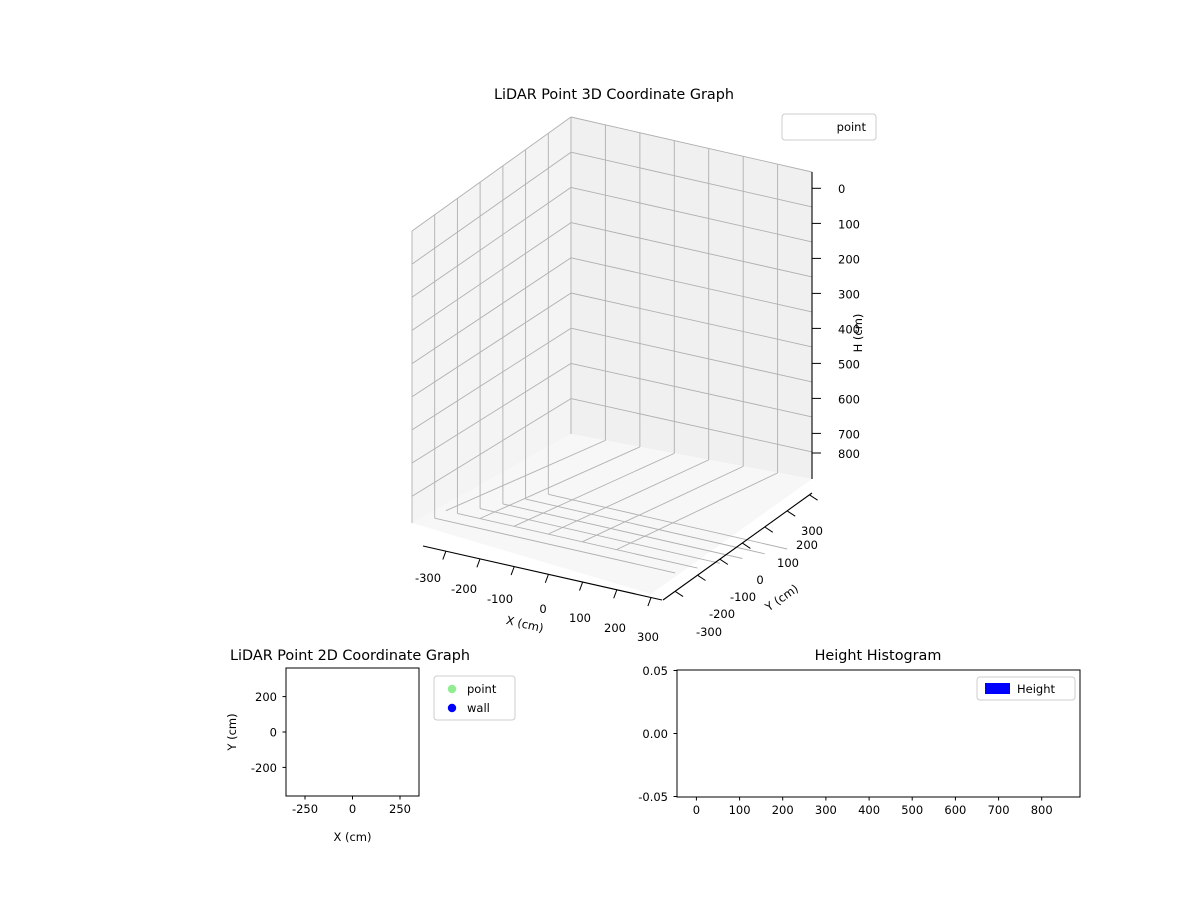  I want to click on y-tick-3: 0, so click(759, 580).